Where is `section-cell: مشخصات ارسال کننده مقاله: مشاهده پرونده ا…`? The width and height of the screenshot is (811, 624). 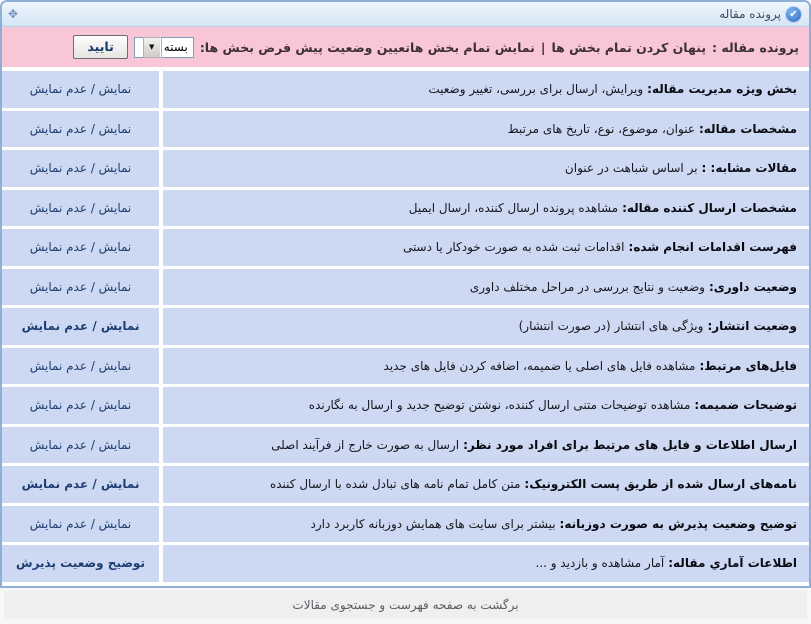 section-cell: مشخصات ارسال کننده مقاله: مشاهده پرونده ا… is located at coordinates (486, 207).